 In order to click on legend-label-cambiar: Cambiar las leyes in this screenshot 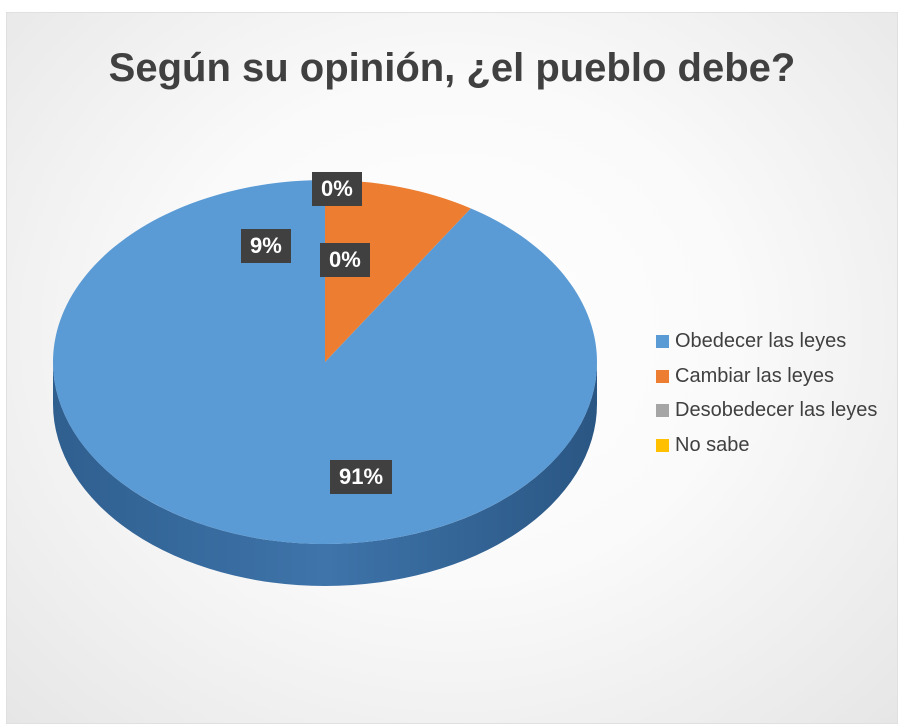, I will do `click(754, 375)`.